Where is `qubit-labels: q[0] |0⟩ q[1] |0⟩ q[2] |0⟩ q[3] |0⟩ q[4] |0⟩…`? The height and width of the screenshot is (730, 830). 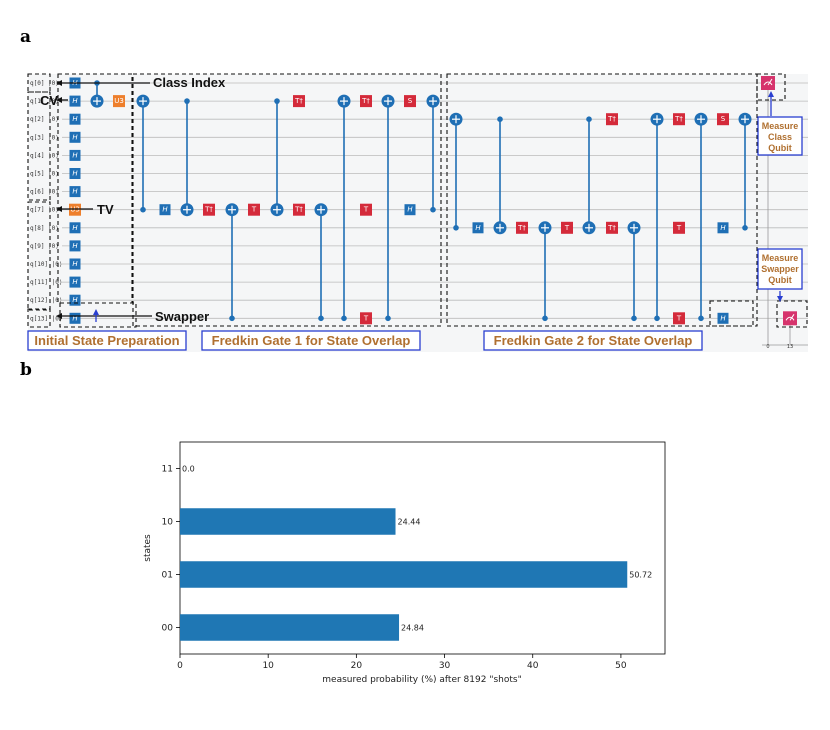 qubit-labels: q[0] |0⟩ q[1] |0⟩ q[2] |0⟩ q[3] |0⟩ q[4] |0⟩… is located at coordinates (46, 201).